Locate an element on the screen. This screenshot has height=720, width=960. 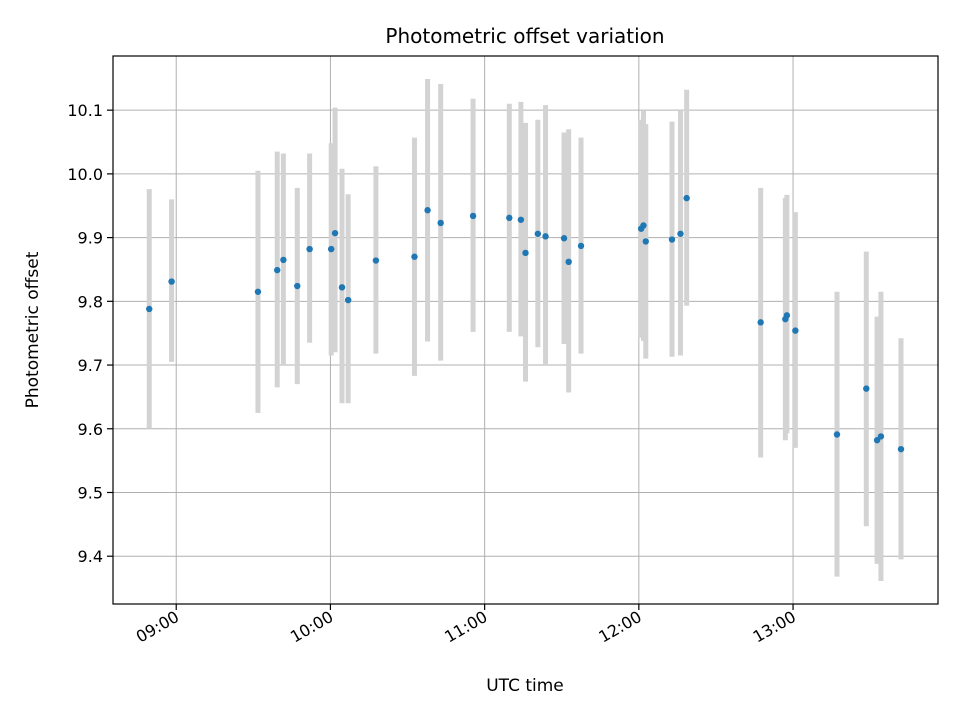
y-tick-label: 9.9 is located at coordinates (90, 238).